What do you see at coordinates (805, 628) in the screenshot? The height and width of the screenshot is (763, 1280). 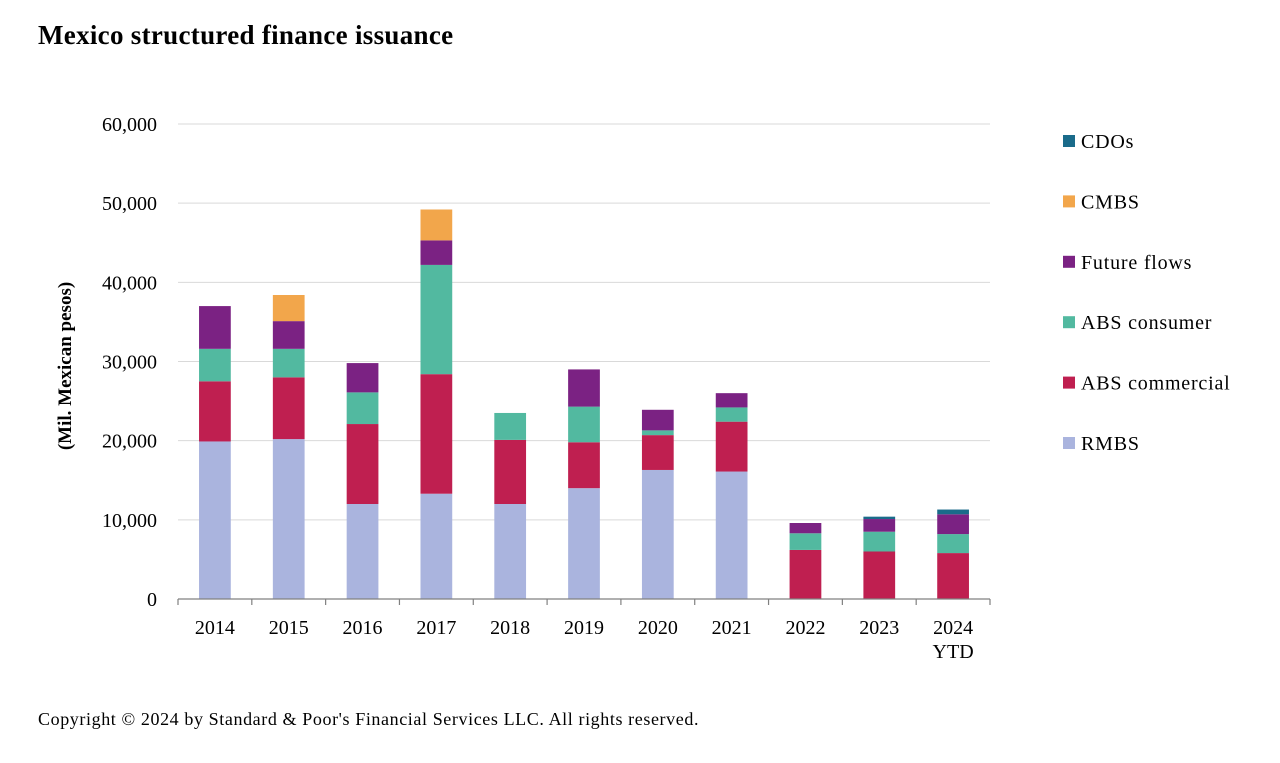 I see `x-tick-label: 2022` at bounding box center [805, 628].